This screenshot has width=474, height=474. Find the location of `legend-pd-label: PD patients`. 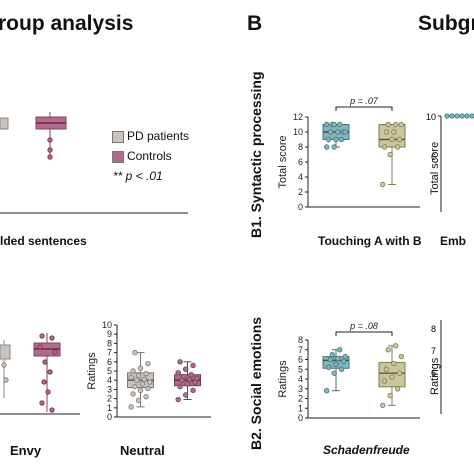

legend-pd-label: PD patients is located at coordinates (158, 136).